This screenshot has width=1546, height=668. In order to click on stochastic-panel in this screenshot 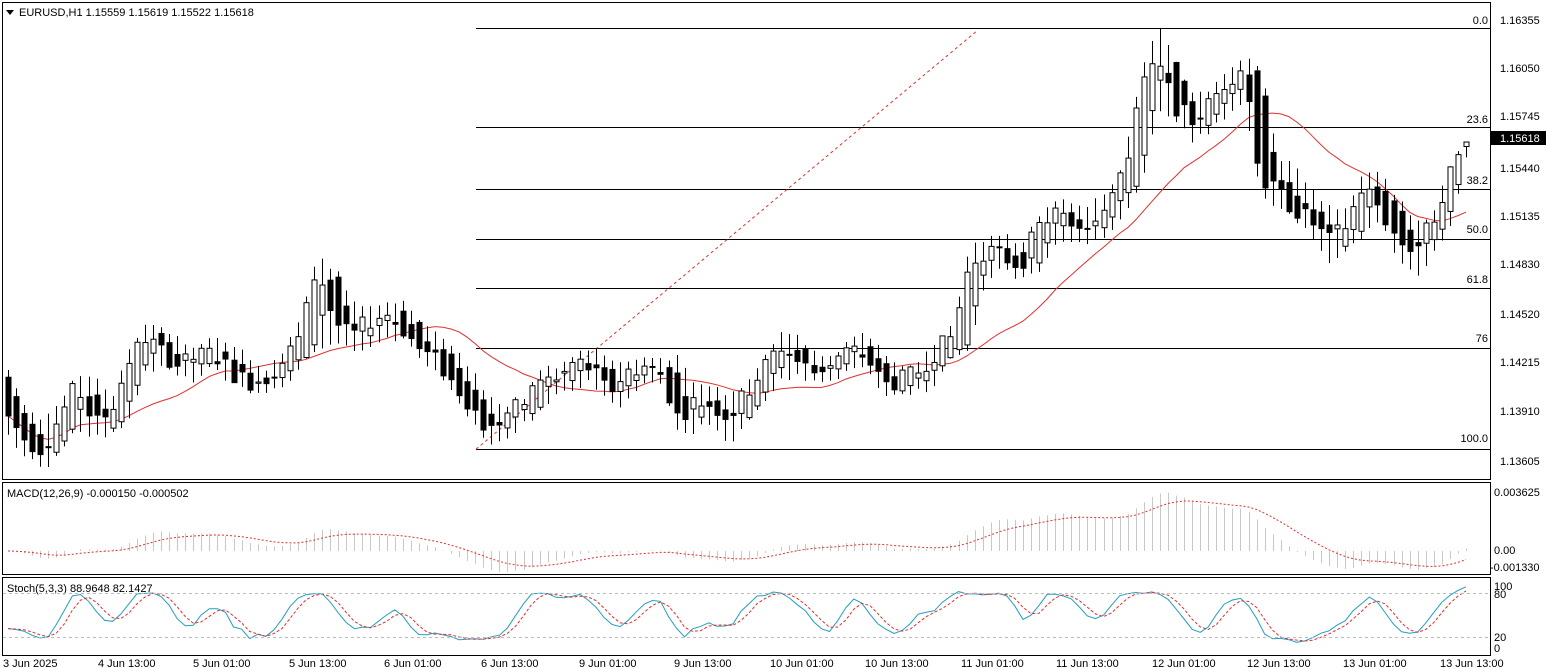, I will do `click(746, 616)`.